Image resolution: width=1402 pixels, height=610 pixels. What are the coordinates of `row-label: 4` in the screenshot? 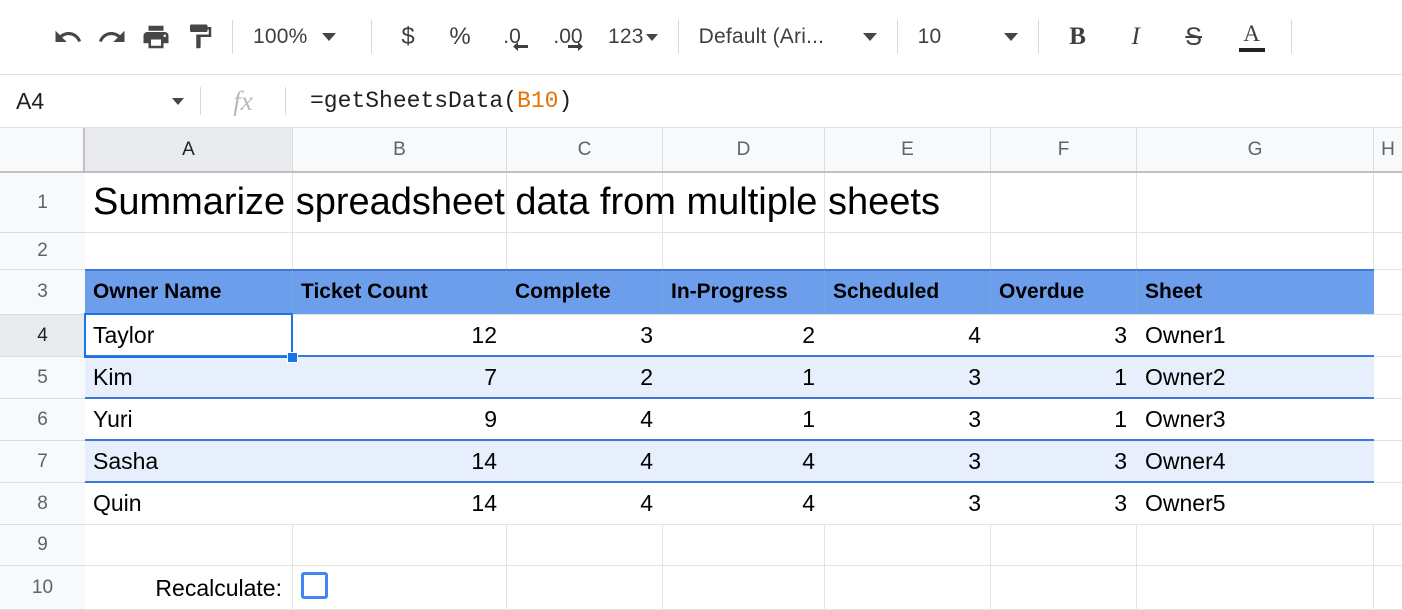 It's located at (42, 335).